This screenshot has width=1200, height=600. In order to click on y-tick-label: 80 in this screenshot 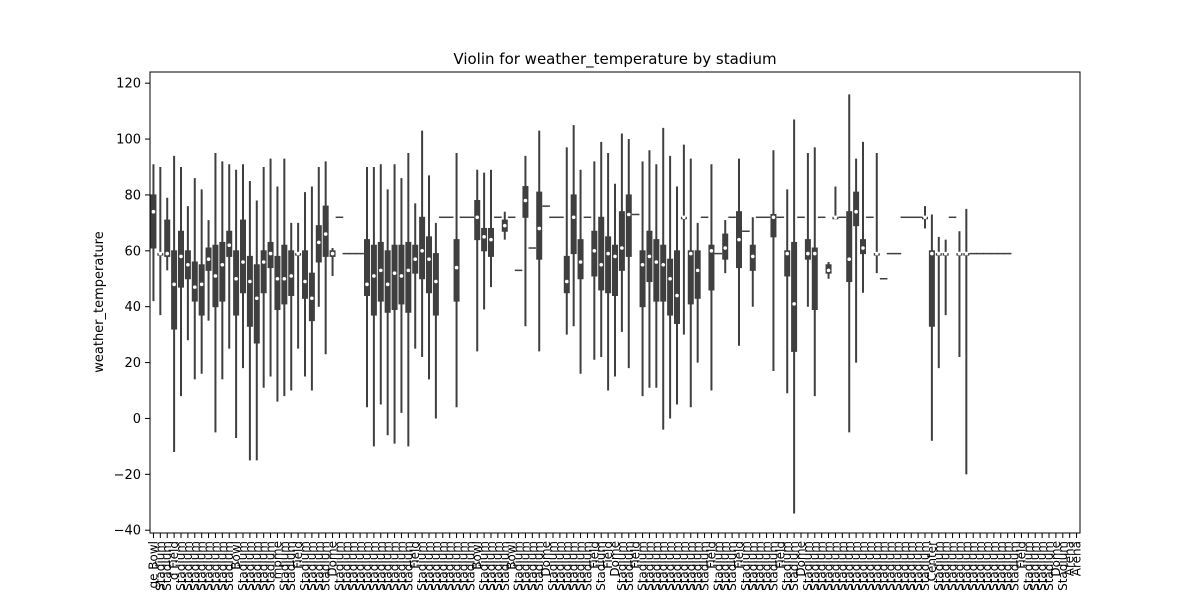, I will do `click(132, 195)`.